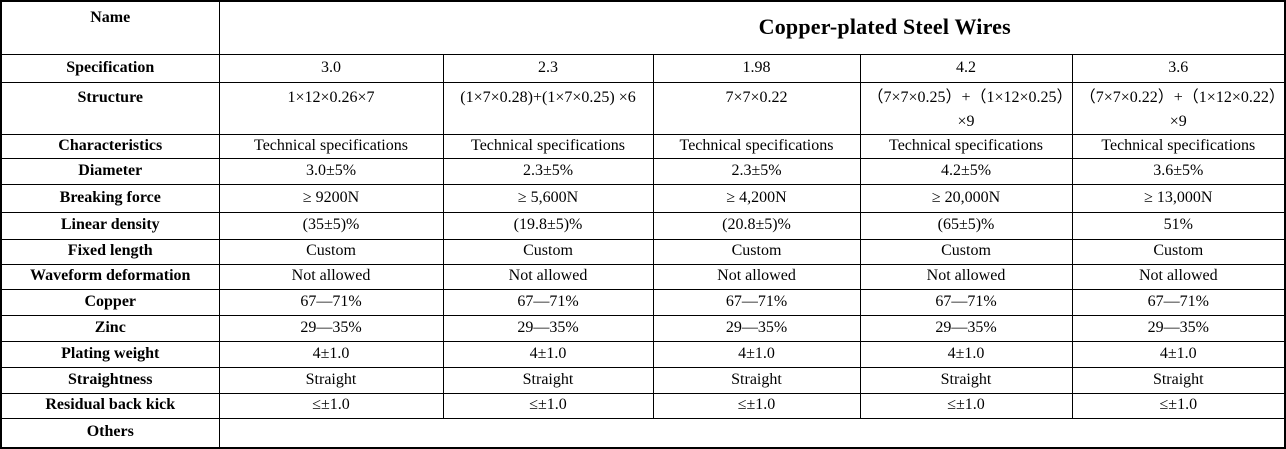 This screenshot has height=449, width=1286. Describe the element at coordinates (110, 108) in the screenshot. I see `row-label-structure: Structure` at that location.